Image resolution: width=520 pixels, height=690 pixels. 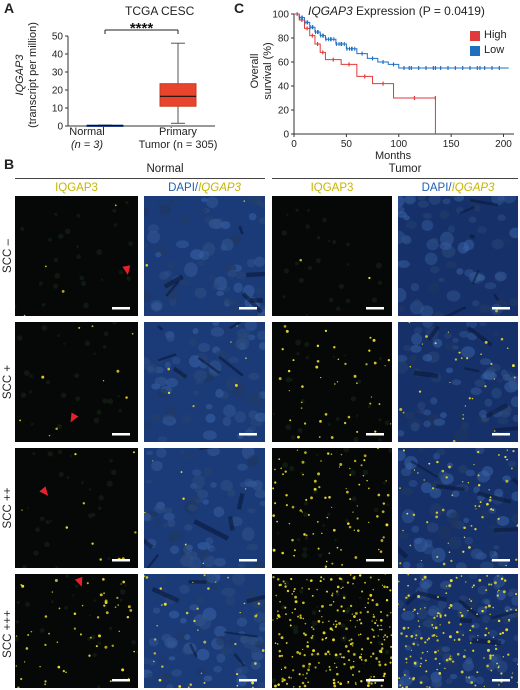 What do you see at coordinates (494, 50) in the screenshot?
I see `legend-label-low: Low` at bounding box center [494, 50].